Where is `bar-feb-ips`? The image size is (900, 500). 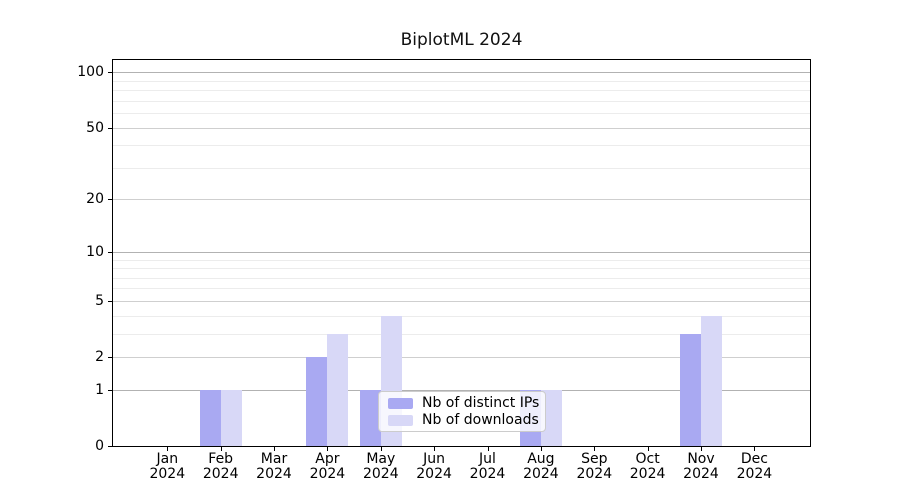
bar-feb-ips is located at coordinates (210, 417).